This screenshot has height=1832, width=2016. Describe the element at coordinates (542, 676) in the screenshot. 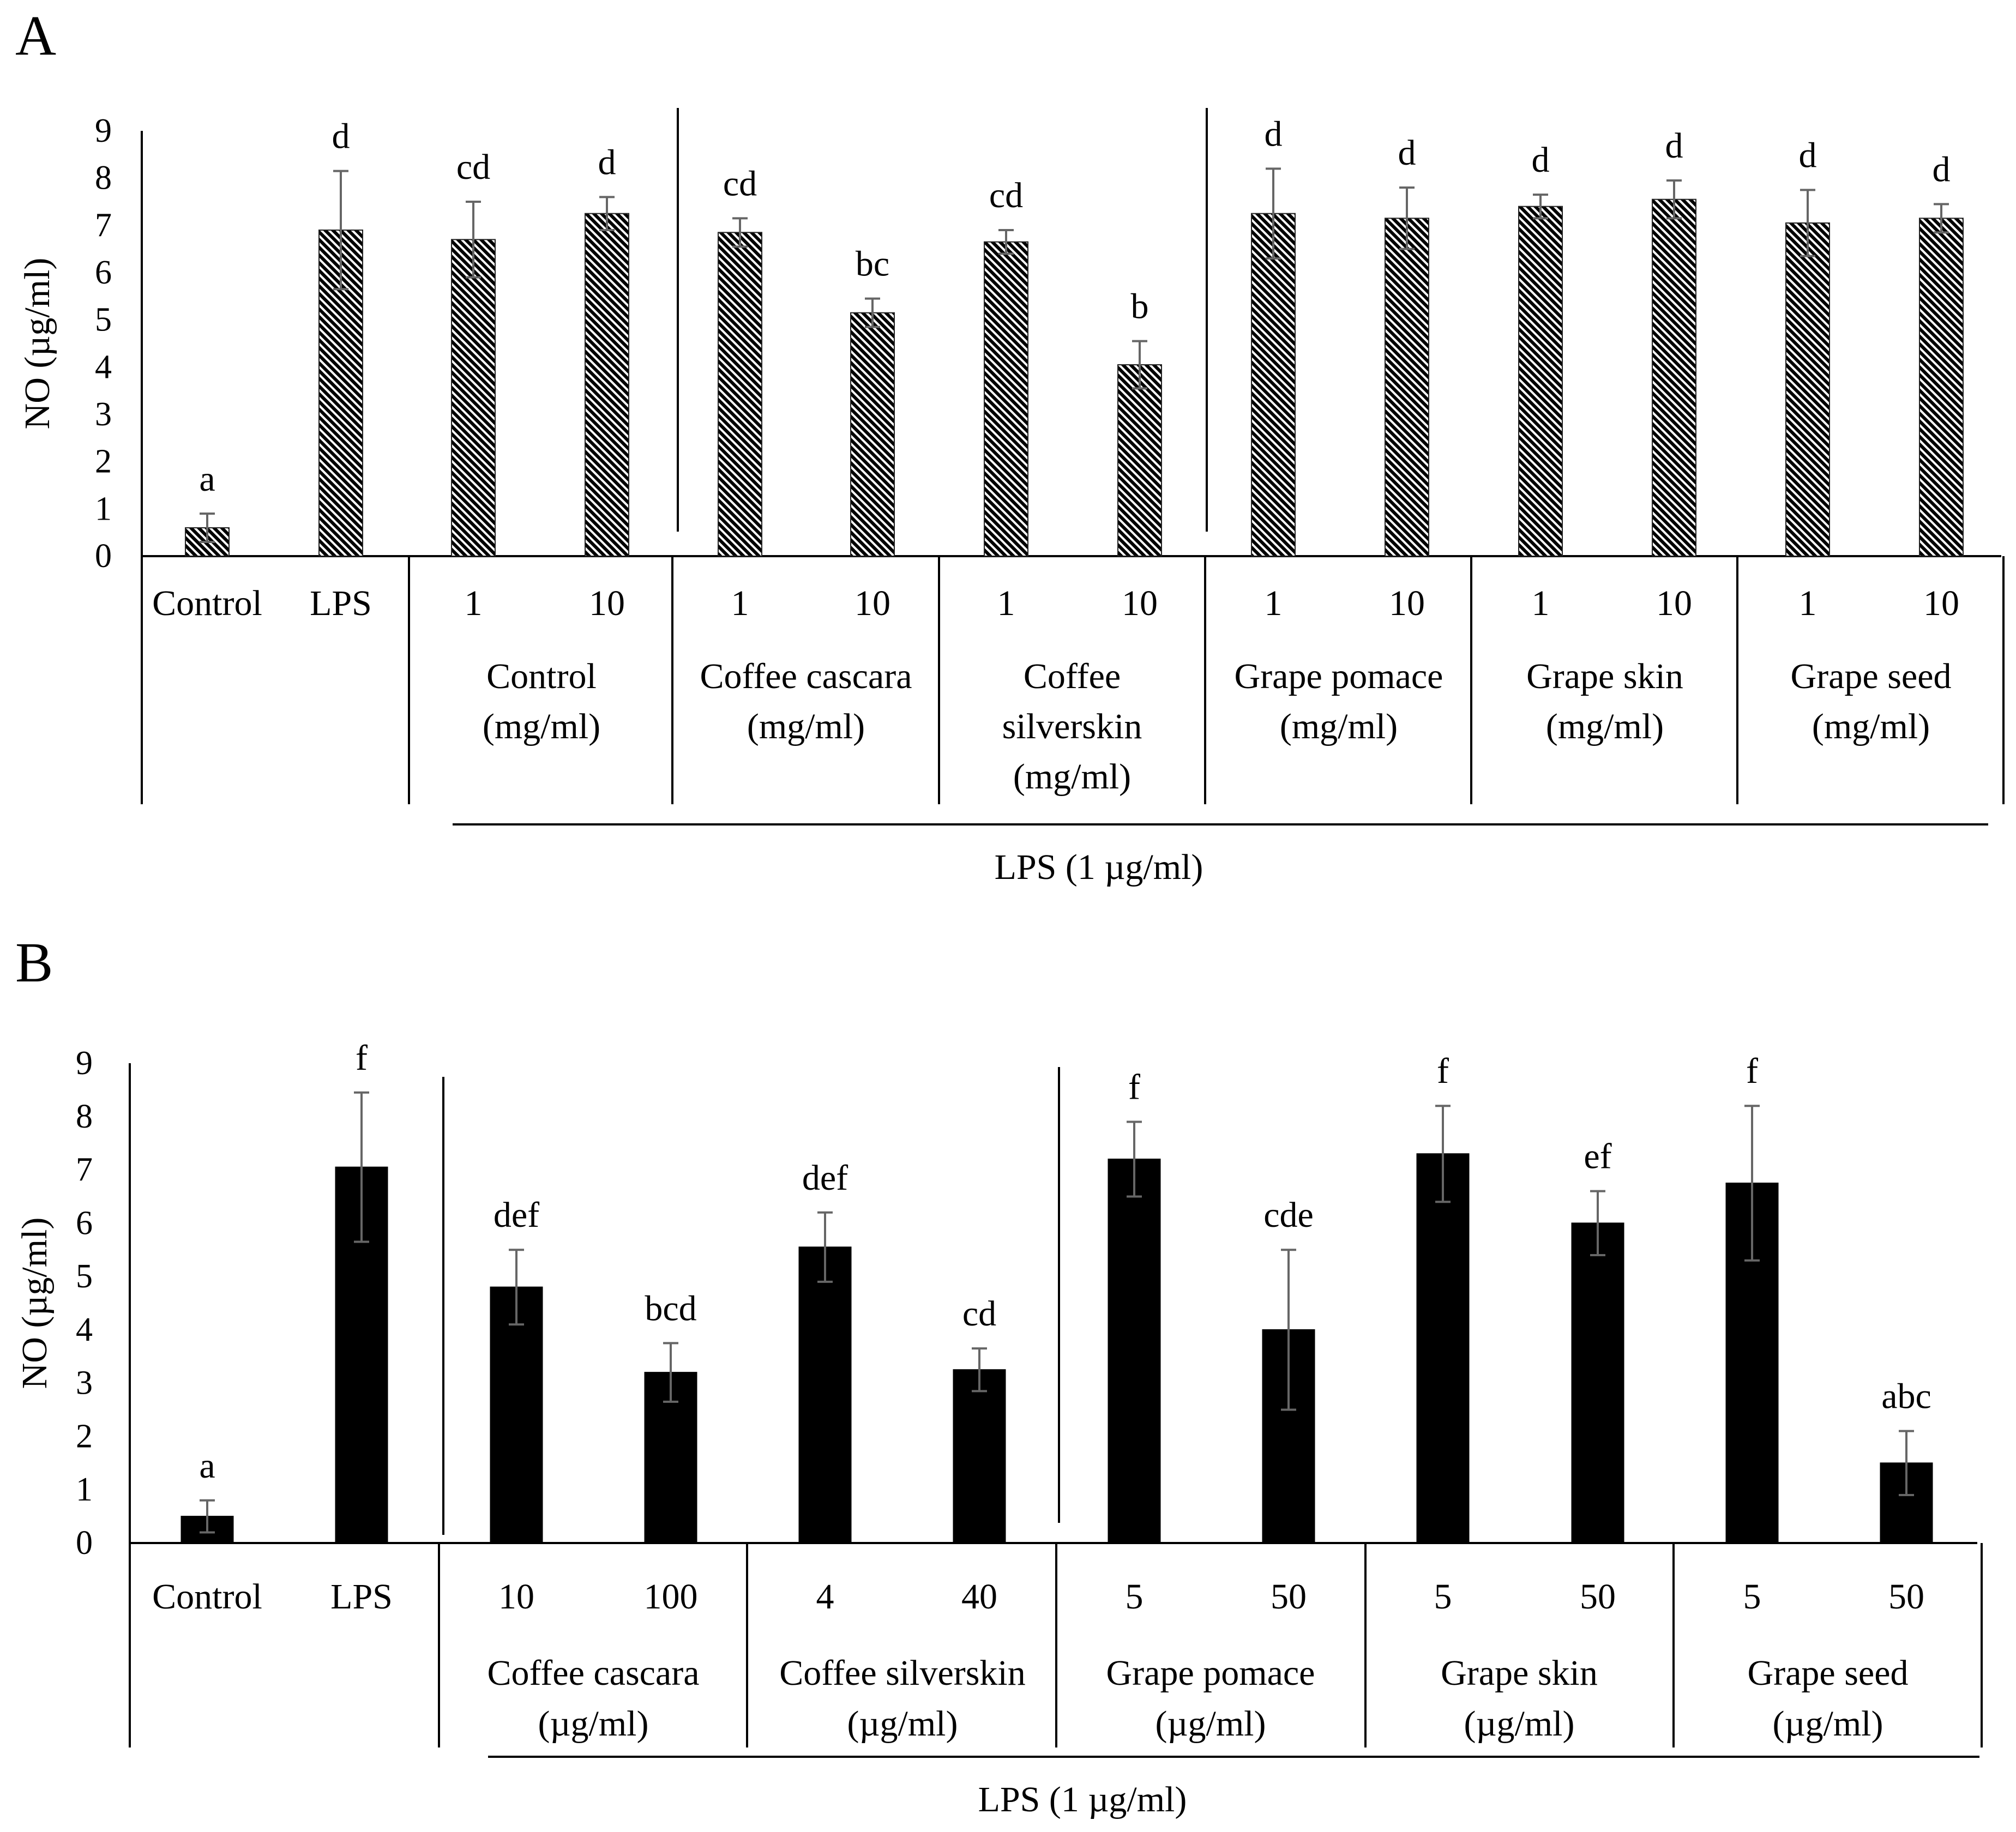

I see `group-label: Control` at that location.